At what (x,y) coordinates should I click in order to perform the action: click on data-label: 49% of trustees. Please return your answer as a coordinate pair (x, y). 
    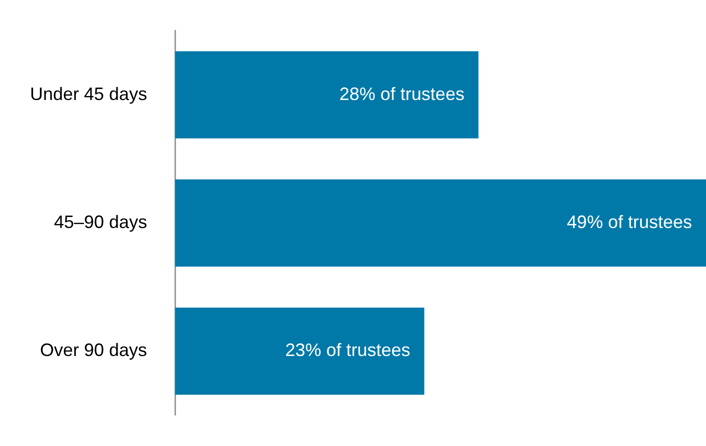
    Looking at the image, I should click on (629, 222).